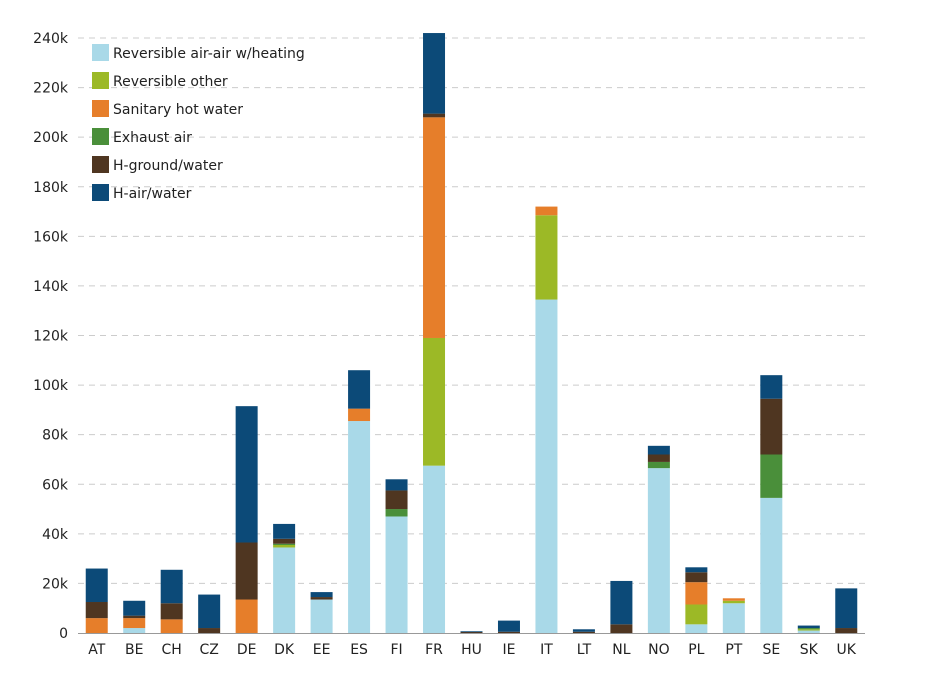  I want to click on x-tick-label: PL, so click(696, 650).